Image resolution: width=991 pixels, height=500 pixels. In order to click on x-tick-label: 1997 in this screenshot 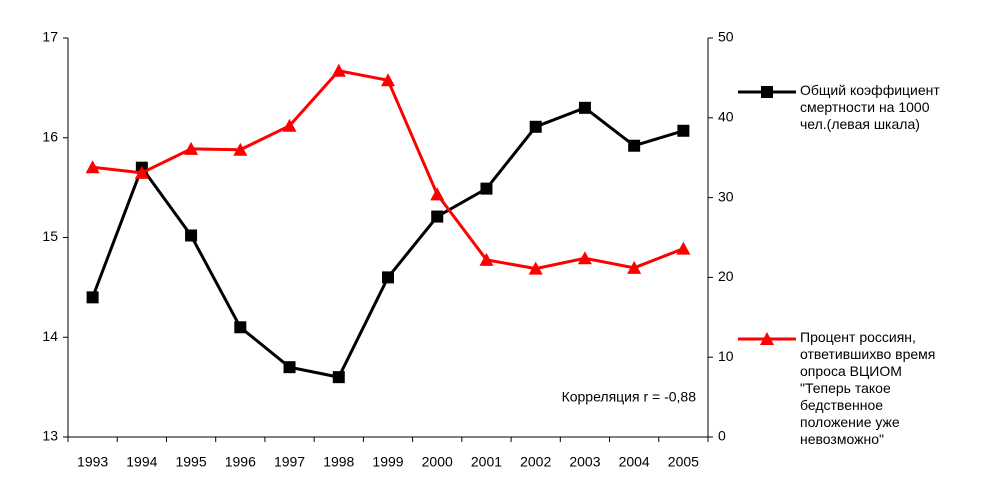, I will do `click(289, 462)`.